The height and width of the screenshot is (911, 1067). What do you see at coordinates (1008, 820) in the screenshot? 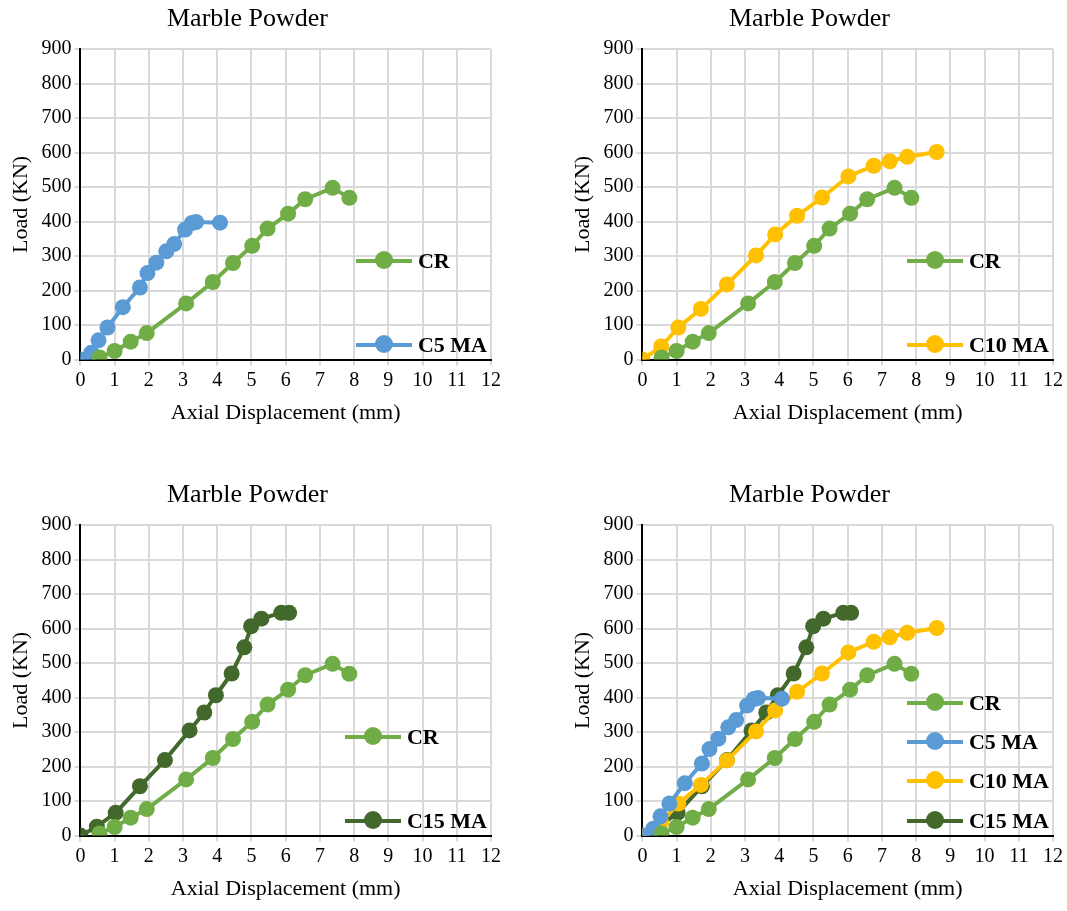
I see `legend-label: C15 MA` at bounding box center [1008, 820].